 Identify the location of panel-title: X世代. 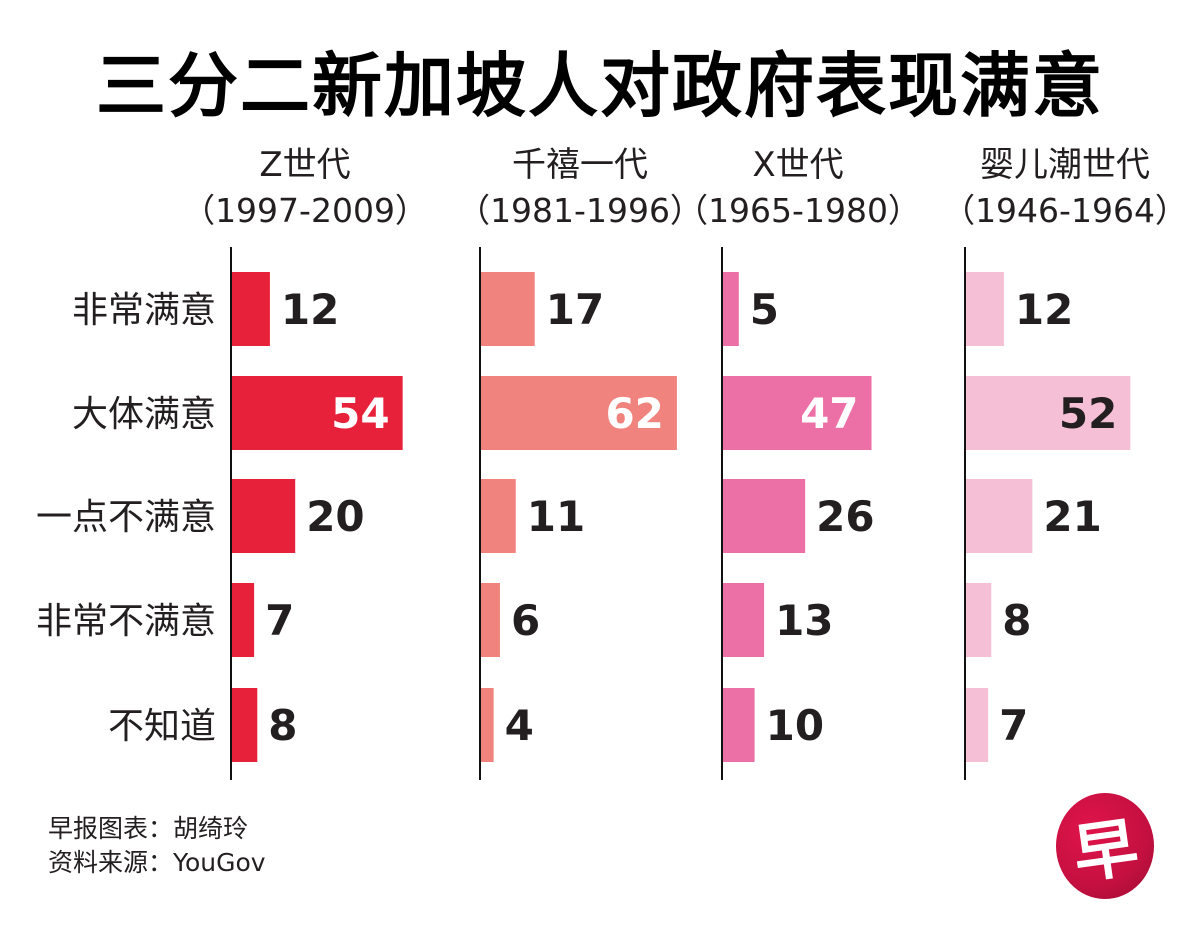
(797, 165).